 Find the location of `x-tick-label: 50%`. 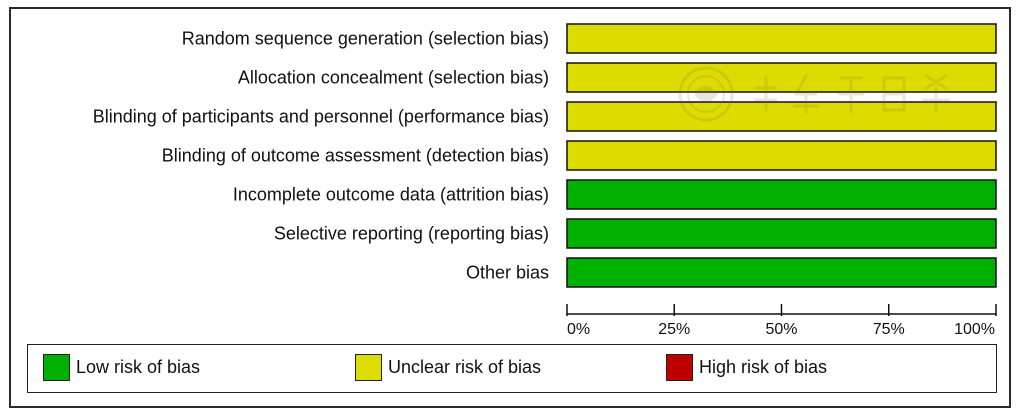

x-tick-label: 50% is located at coordinates (781, 329).